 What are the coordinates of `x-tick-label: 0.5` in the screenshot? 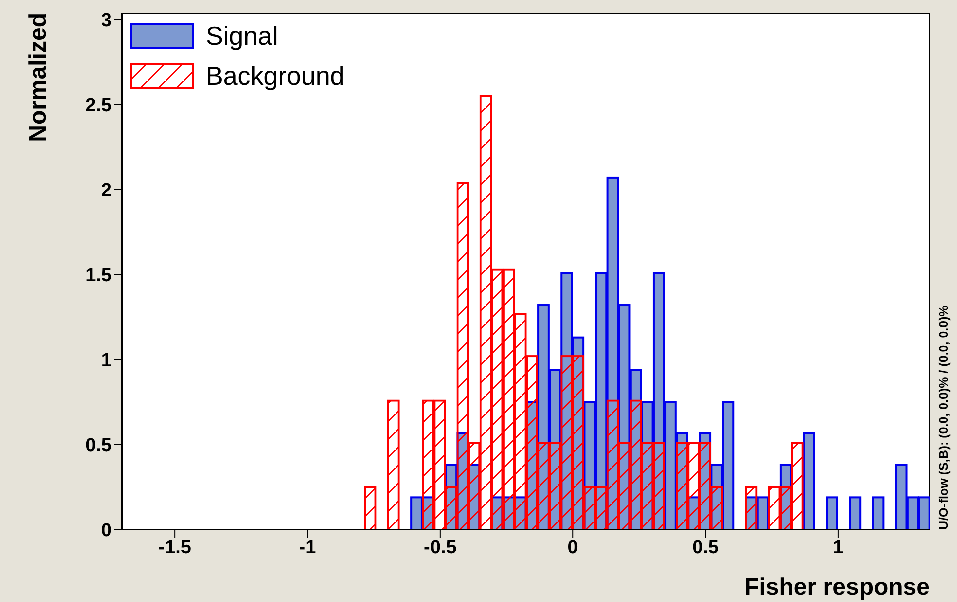 It's located at (706, 547).